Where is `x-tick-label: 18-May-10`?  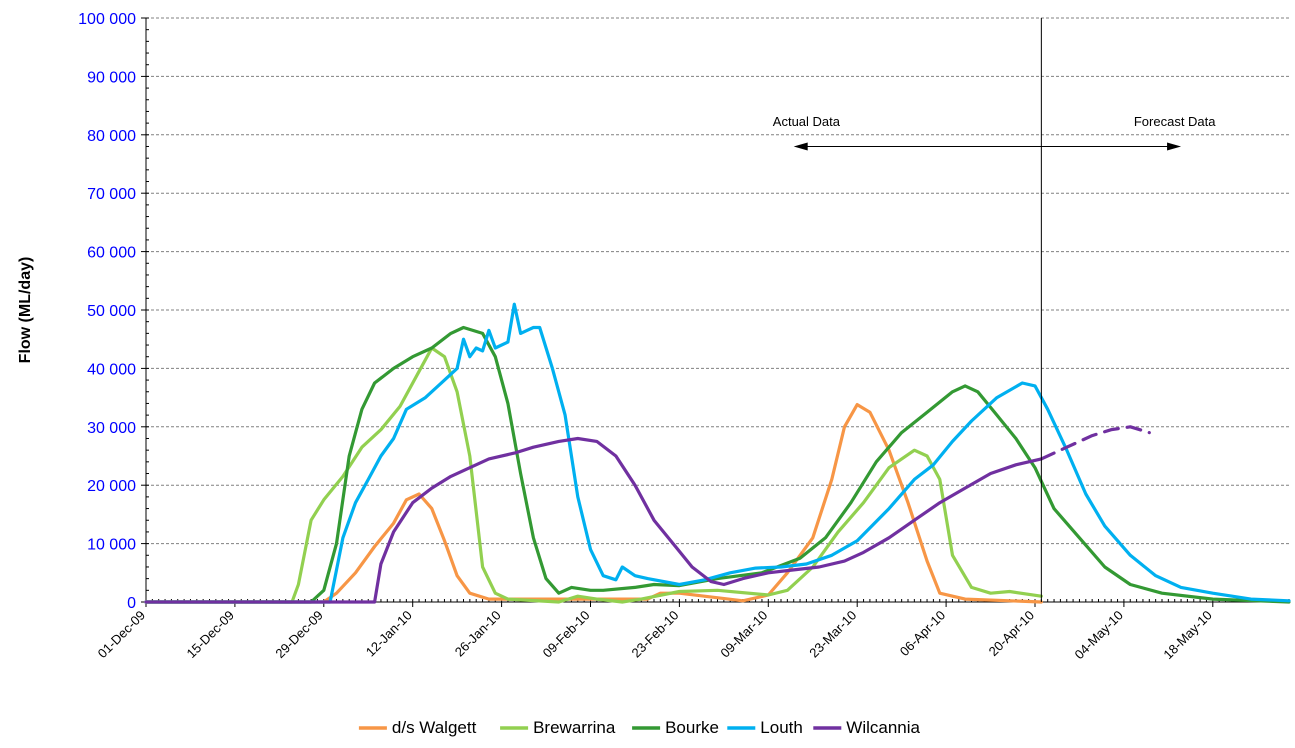
x-tick-label: 18-May-10 is located at coordinates (1187, 635).